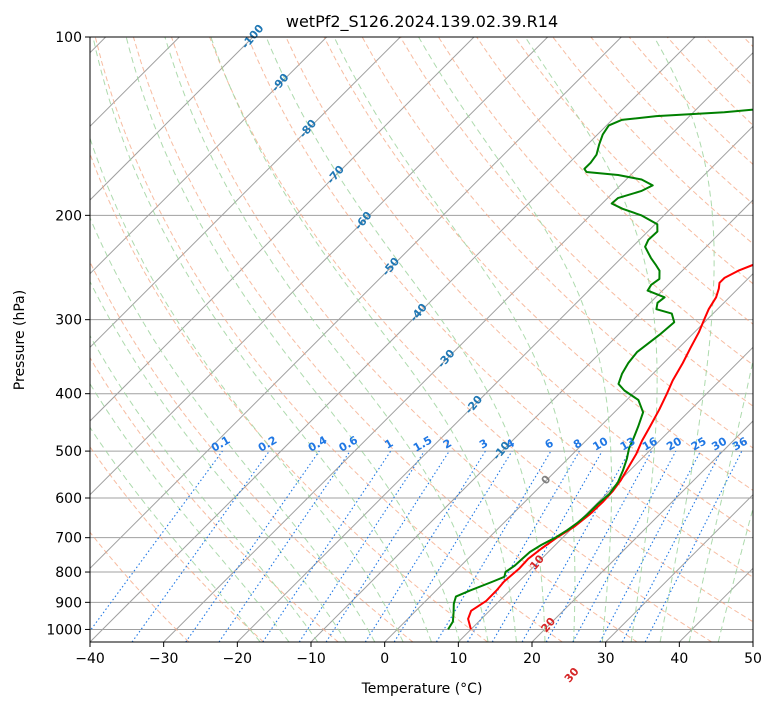 Image resolution: width=775 pixels, height=708 pixels. What do you see at coordinates (753, 659) in the screenshot?
I see `x-tick-label: 50` at bounding box center [753, 659].